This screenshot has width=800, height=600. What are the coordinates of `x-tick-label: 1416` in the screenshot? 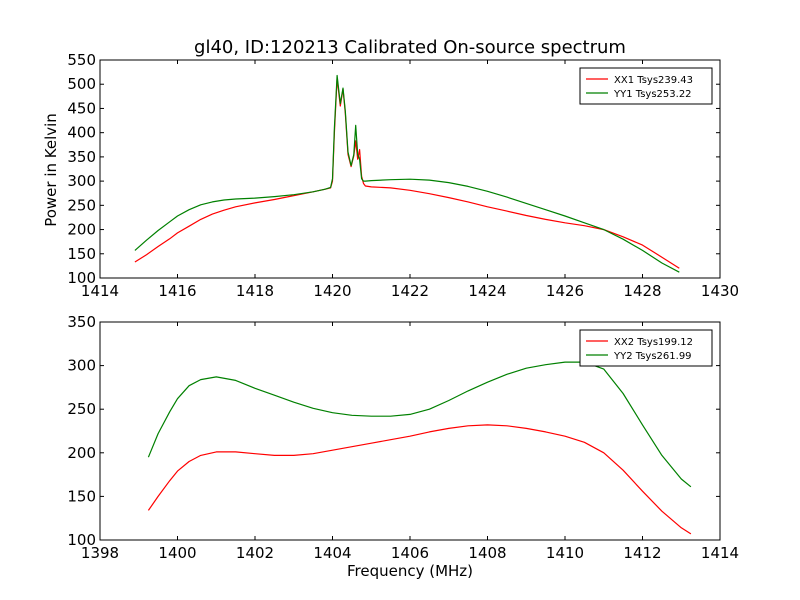 It's located at (177, 291).